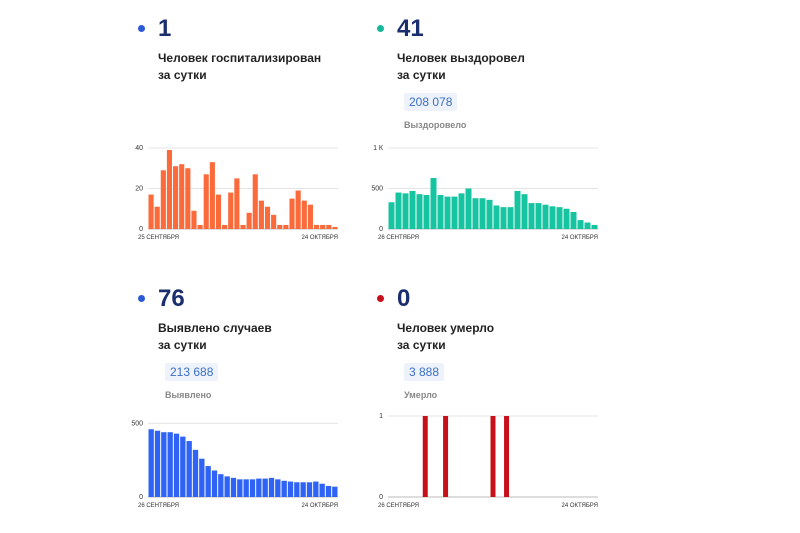  I want to click on recovered-bar-chart: 0 500 1 К 26 СЕНТЯБРЯ 24 ОКТЯБРЯ, so click(484, 193).